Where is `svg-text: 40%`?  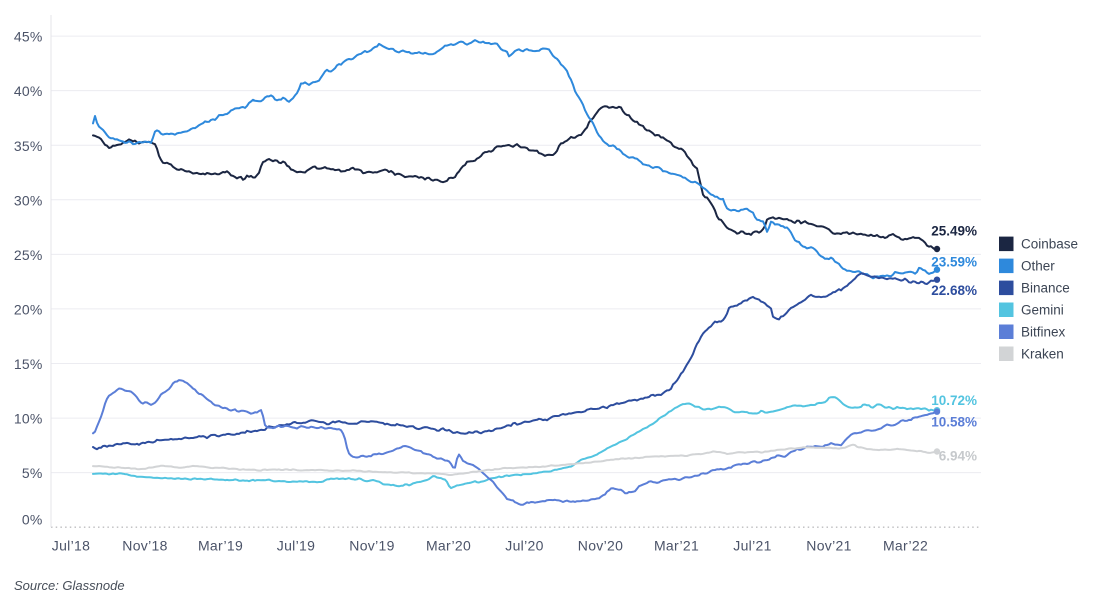 svg-text: 40% is located at coordinates (28, 91).